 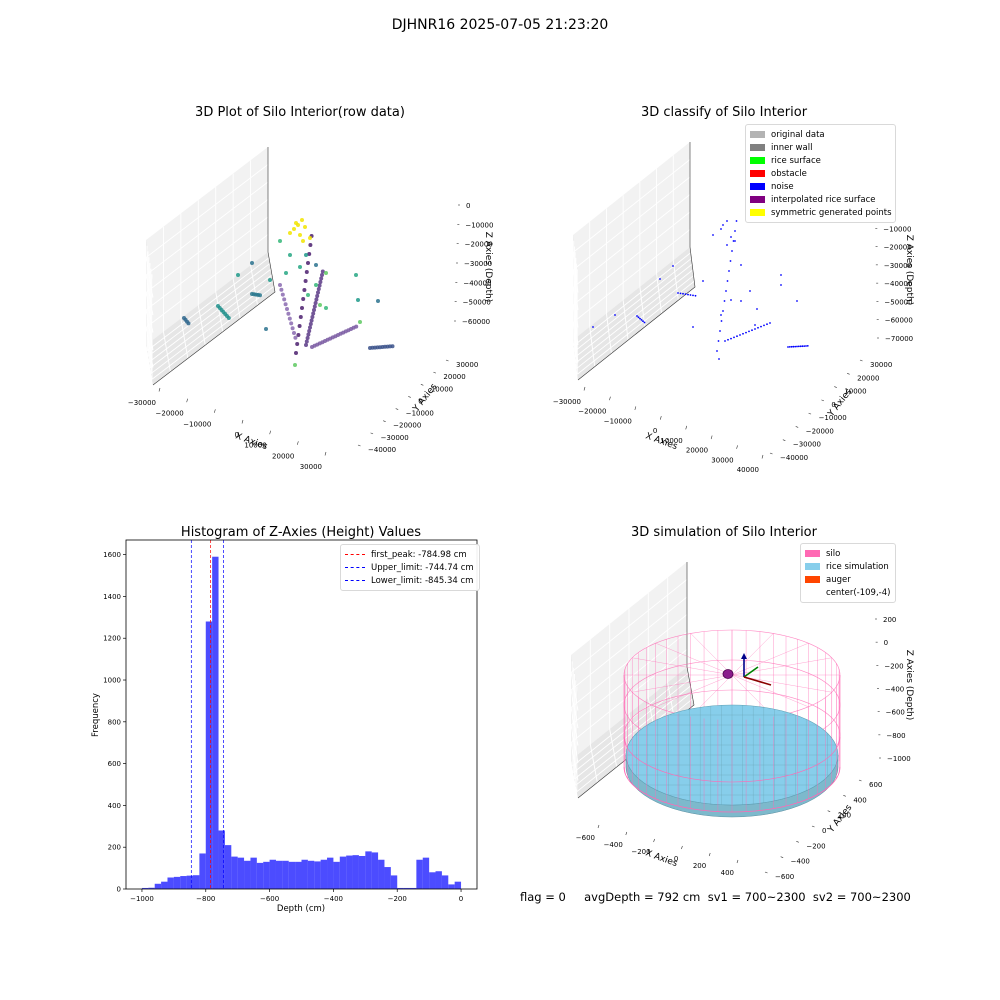 I want to click on silo-ring, so click(x=732, y=759).